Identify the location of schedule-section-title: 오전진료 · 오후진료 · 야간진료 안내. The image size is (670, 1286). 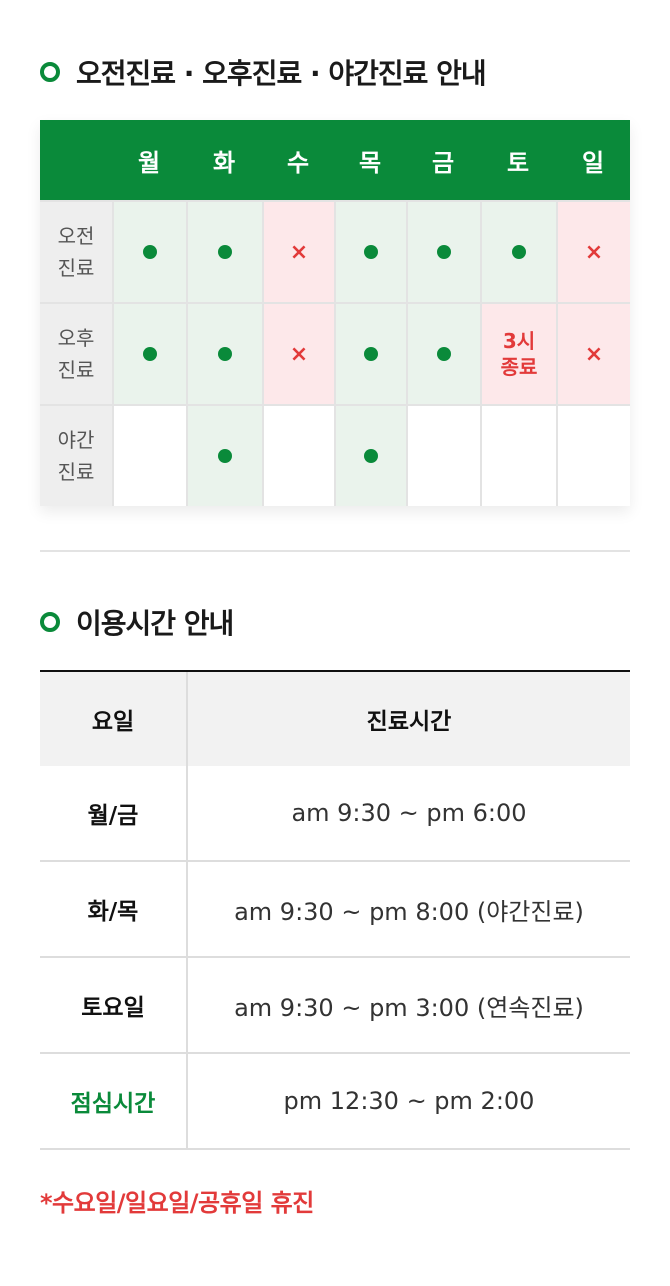
(263, 72).